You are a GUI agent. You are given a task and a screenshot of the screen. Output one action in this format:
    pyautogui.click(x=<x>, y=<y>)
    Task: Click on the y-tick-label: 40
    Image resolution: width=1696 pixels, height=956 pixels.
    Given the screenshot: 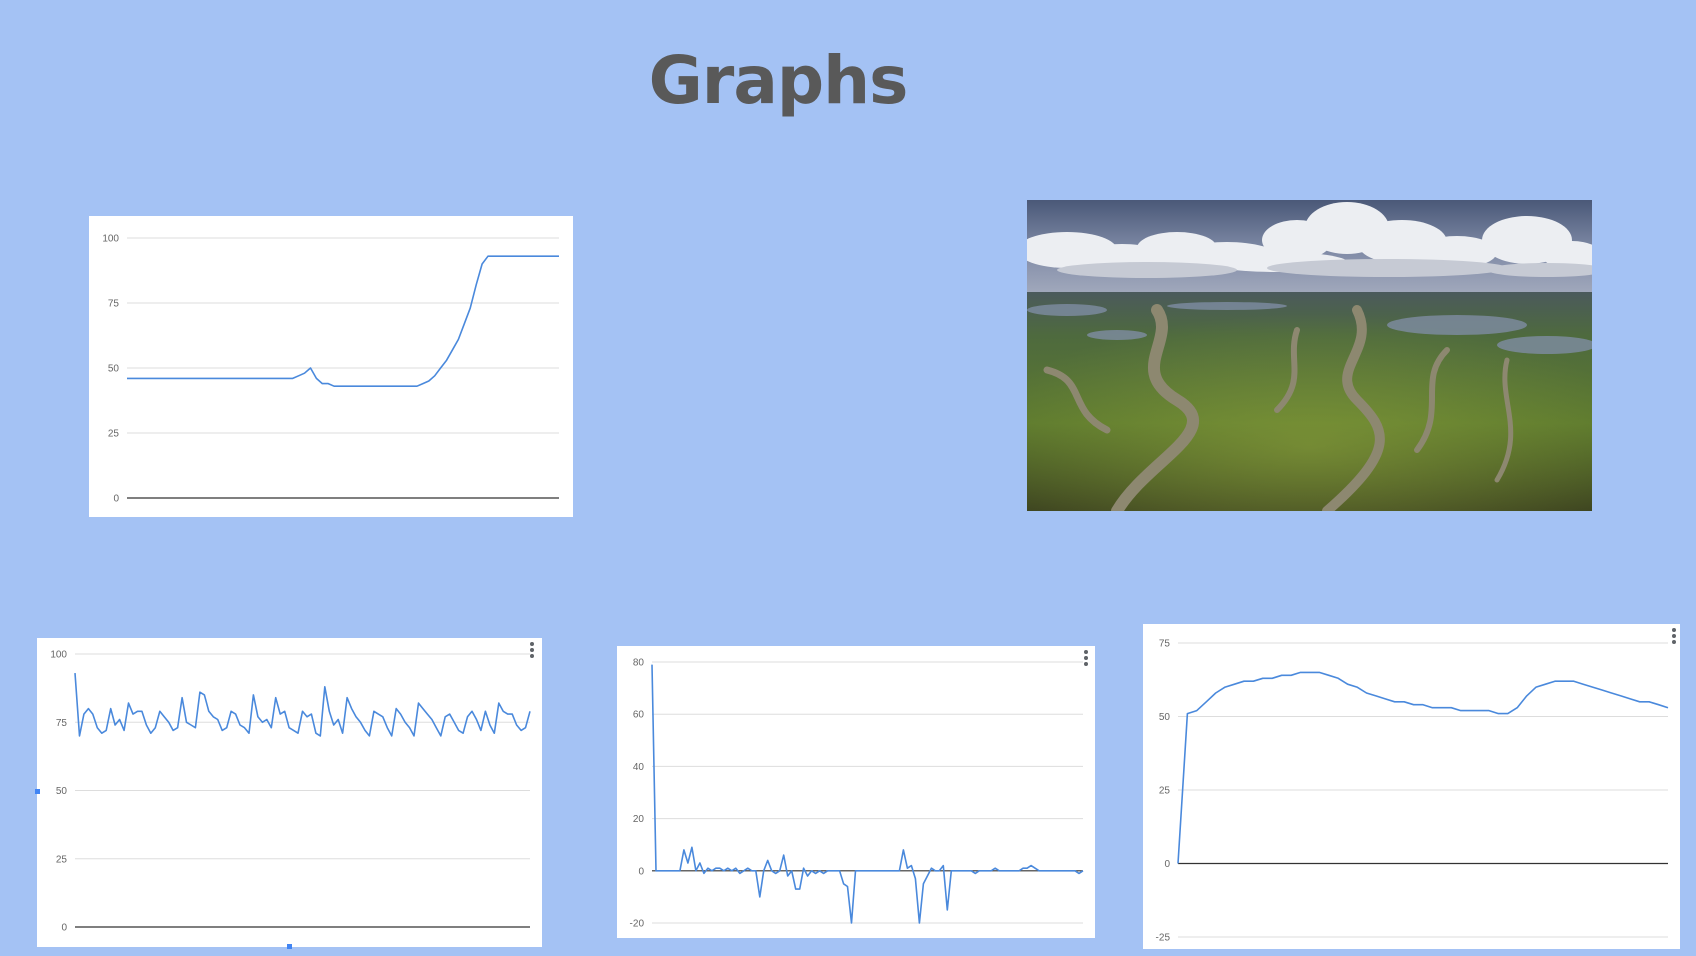 What is the action you would take?
    pyautogui.click(x=639, y=767)
    